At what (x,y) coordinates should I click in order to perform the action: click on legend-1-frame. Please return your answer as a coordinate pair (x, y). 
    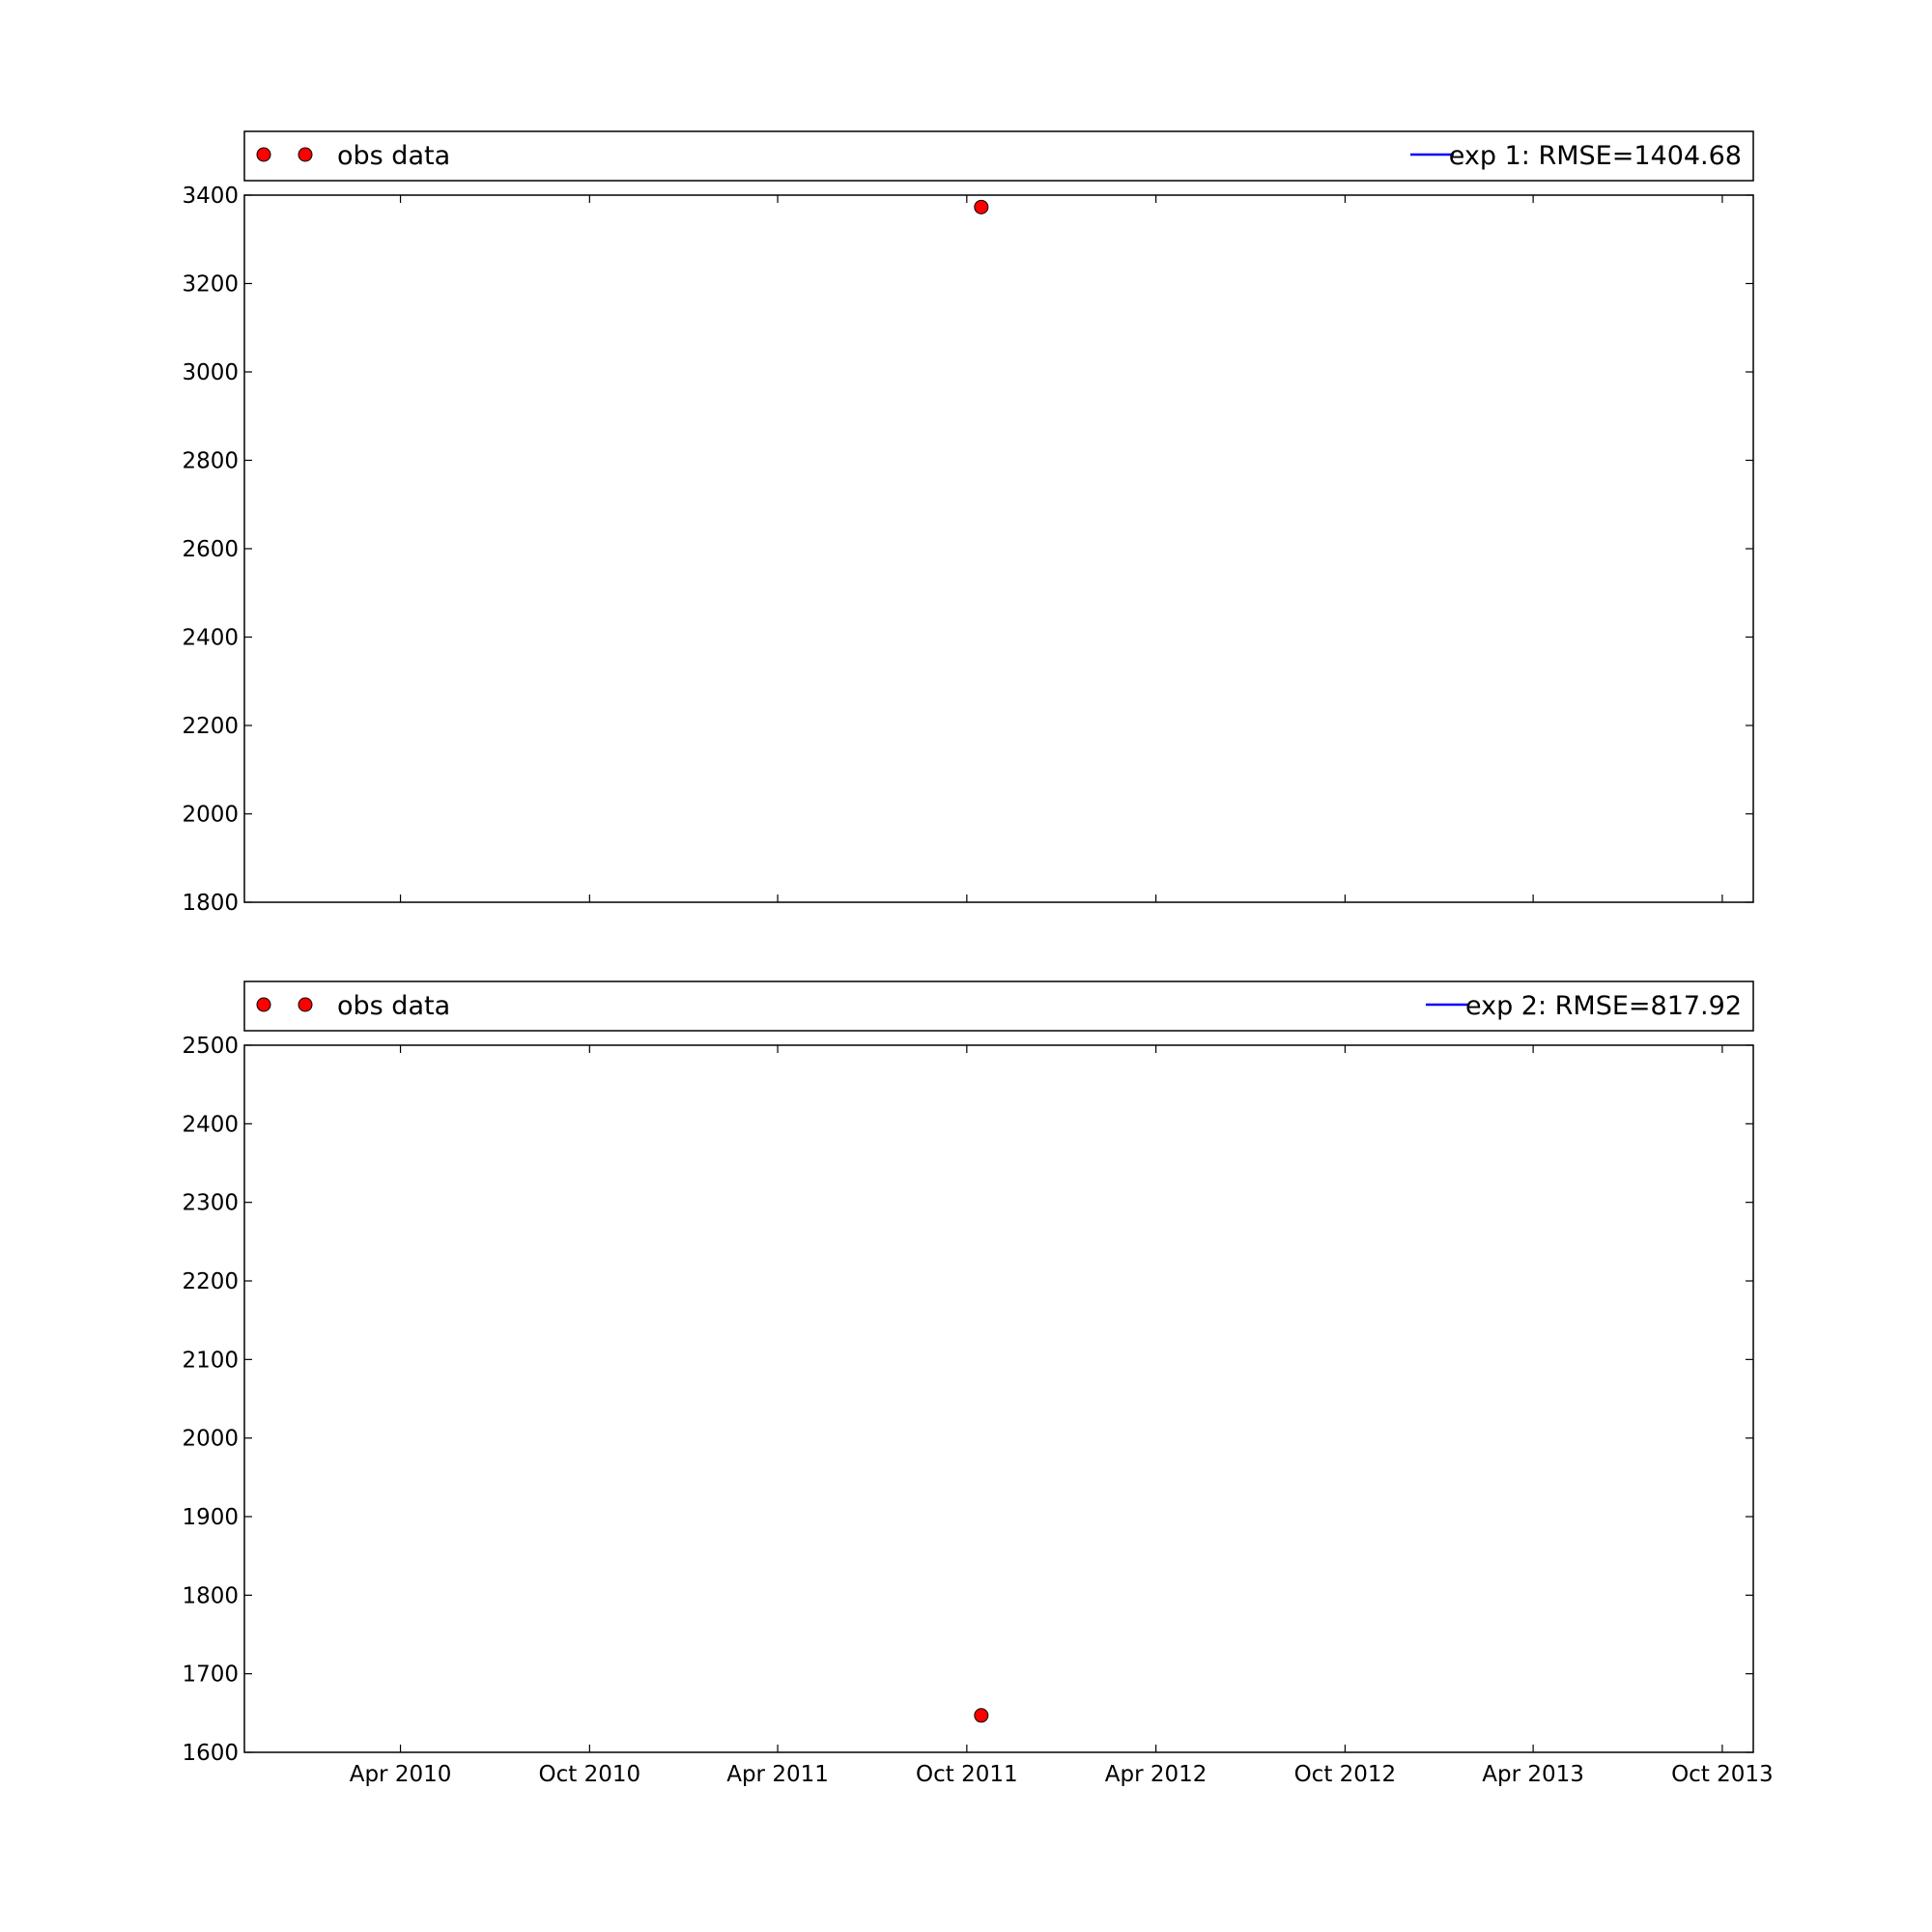
    Looking at the image, I should click on (998, 156).